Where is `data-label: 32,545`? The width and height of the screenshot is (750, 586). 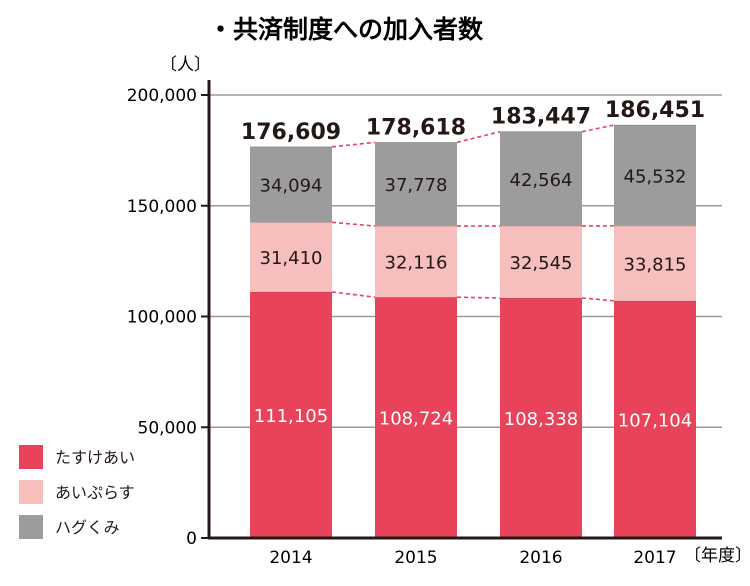 data-label: 32,545 is located at coordinates (541, 263).